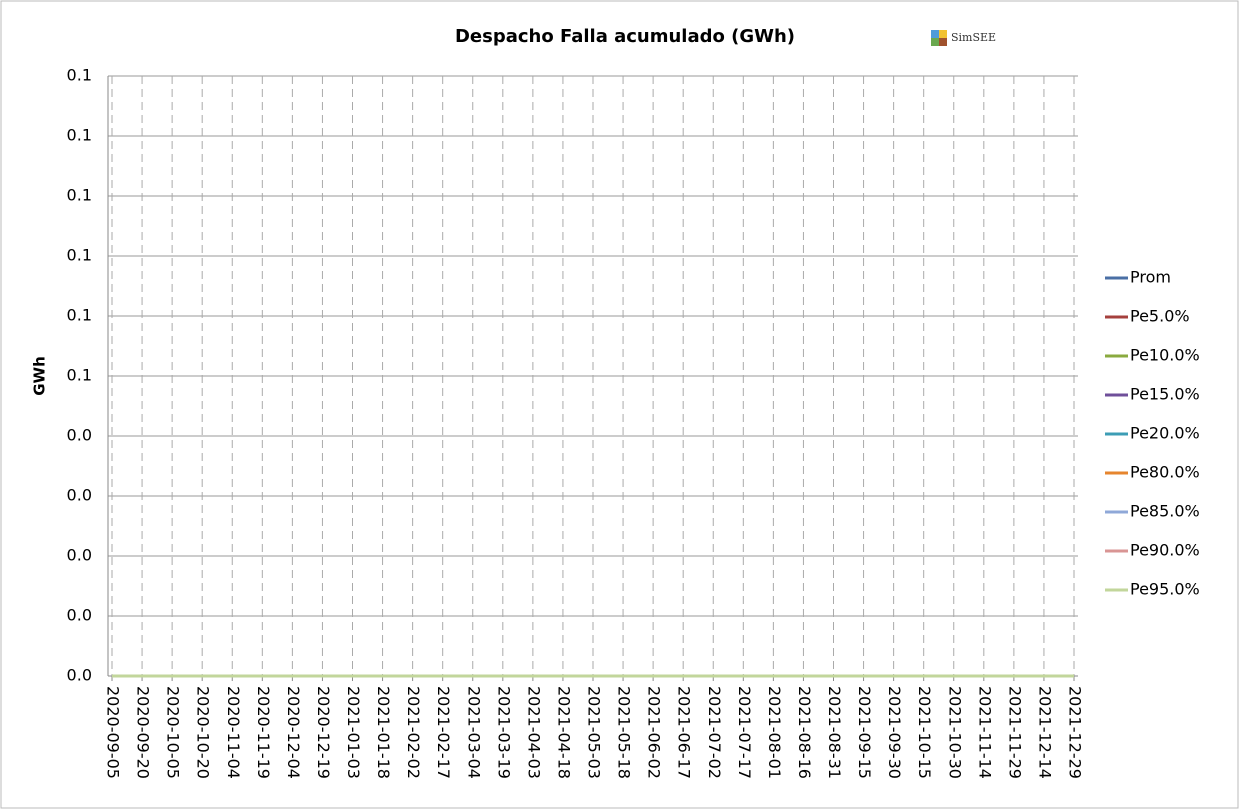 Image resolution: width=1240 pixels, height=810 pixels. I want to click on y-axis-label: GWh, so click(40, 376).